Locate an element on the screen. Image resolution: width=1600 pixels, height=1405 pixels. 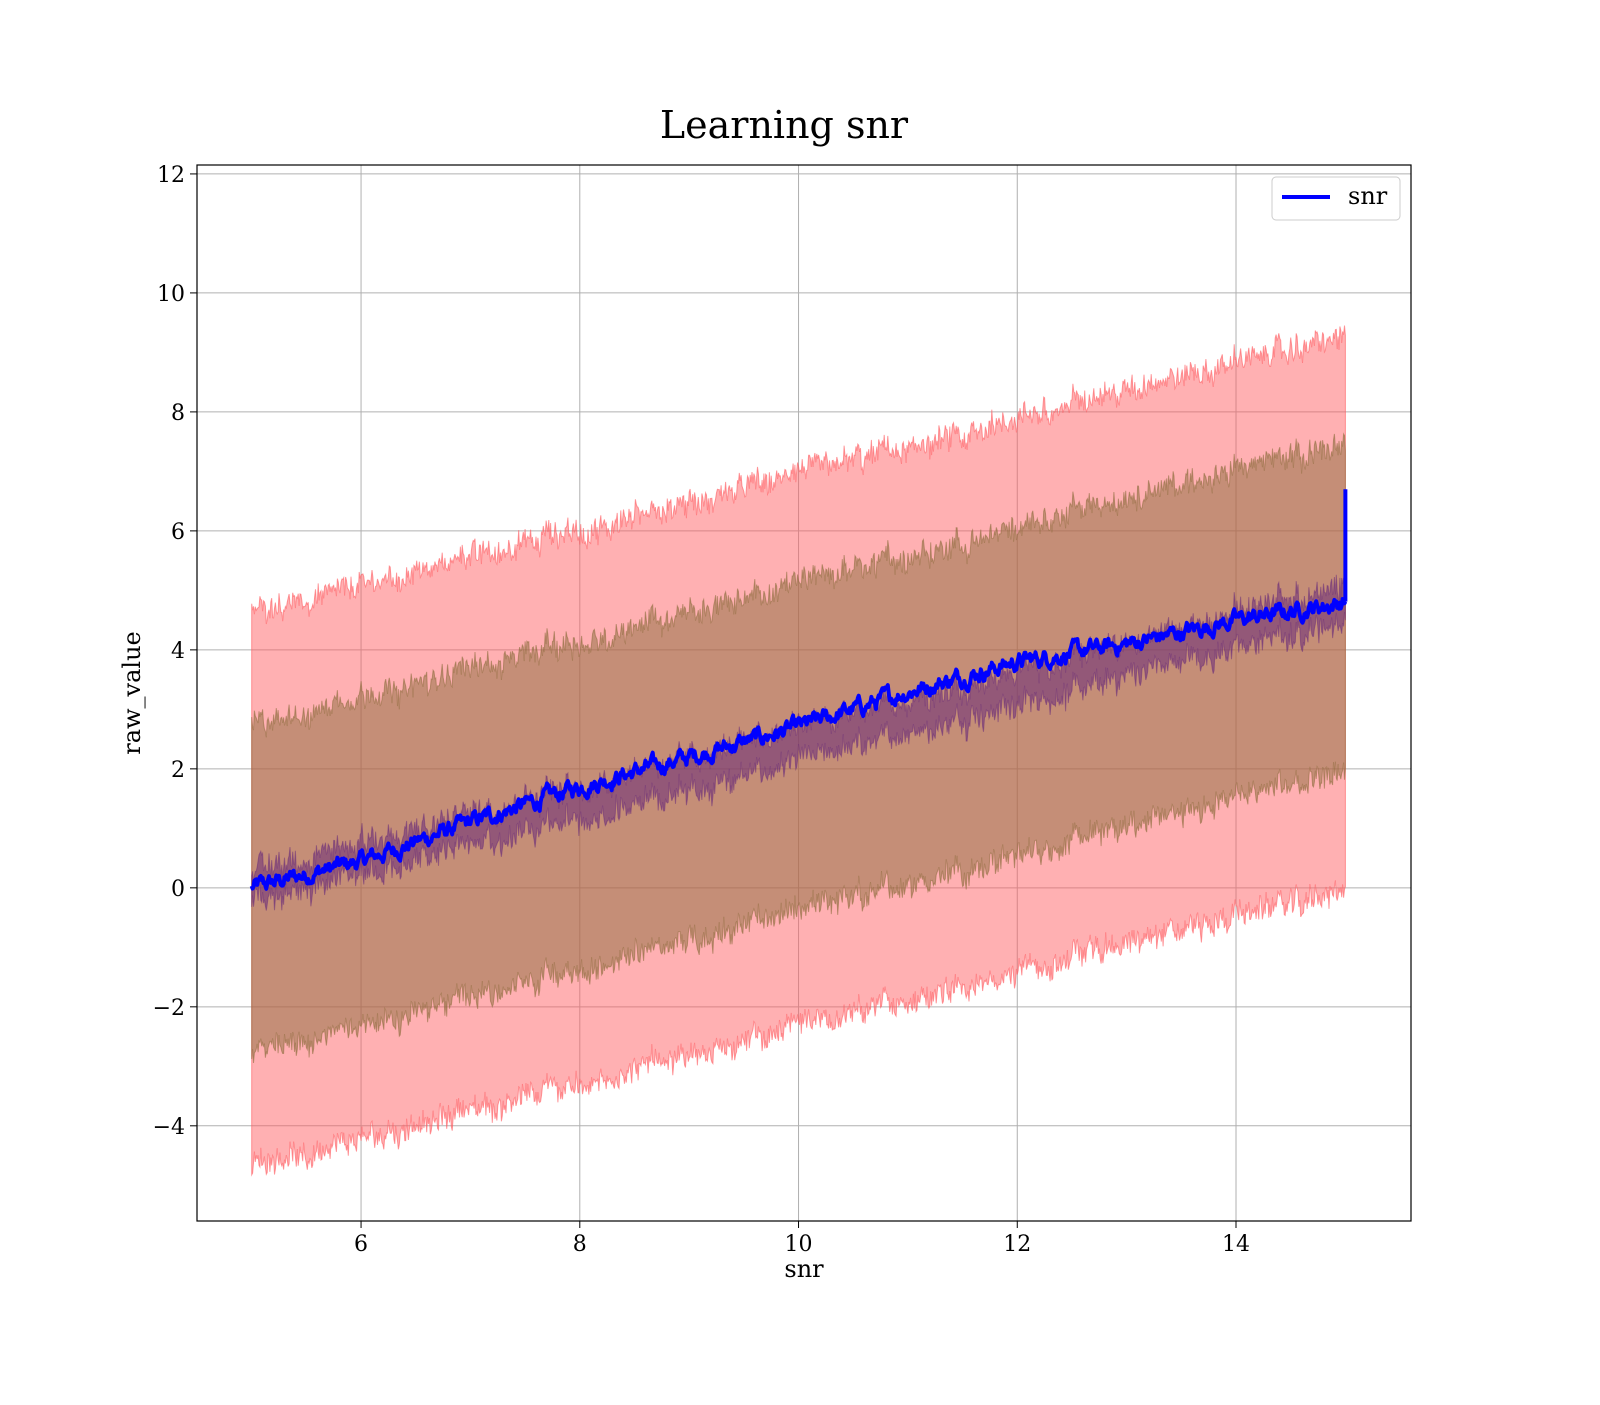
legend: snr is located at coordinates (1336, 198).